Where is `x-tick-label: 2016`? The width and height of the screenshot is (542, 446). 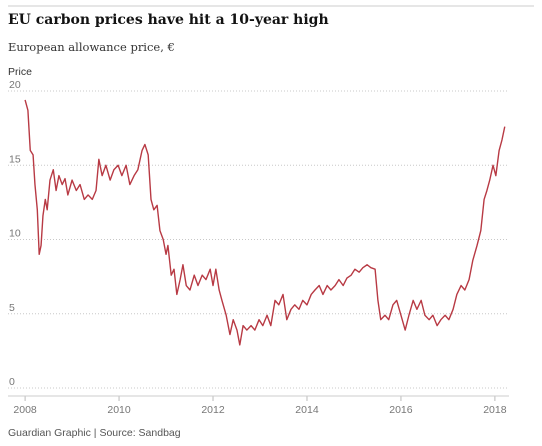
x-tick-label: 2016 is located at coordinates (401, 410).